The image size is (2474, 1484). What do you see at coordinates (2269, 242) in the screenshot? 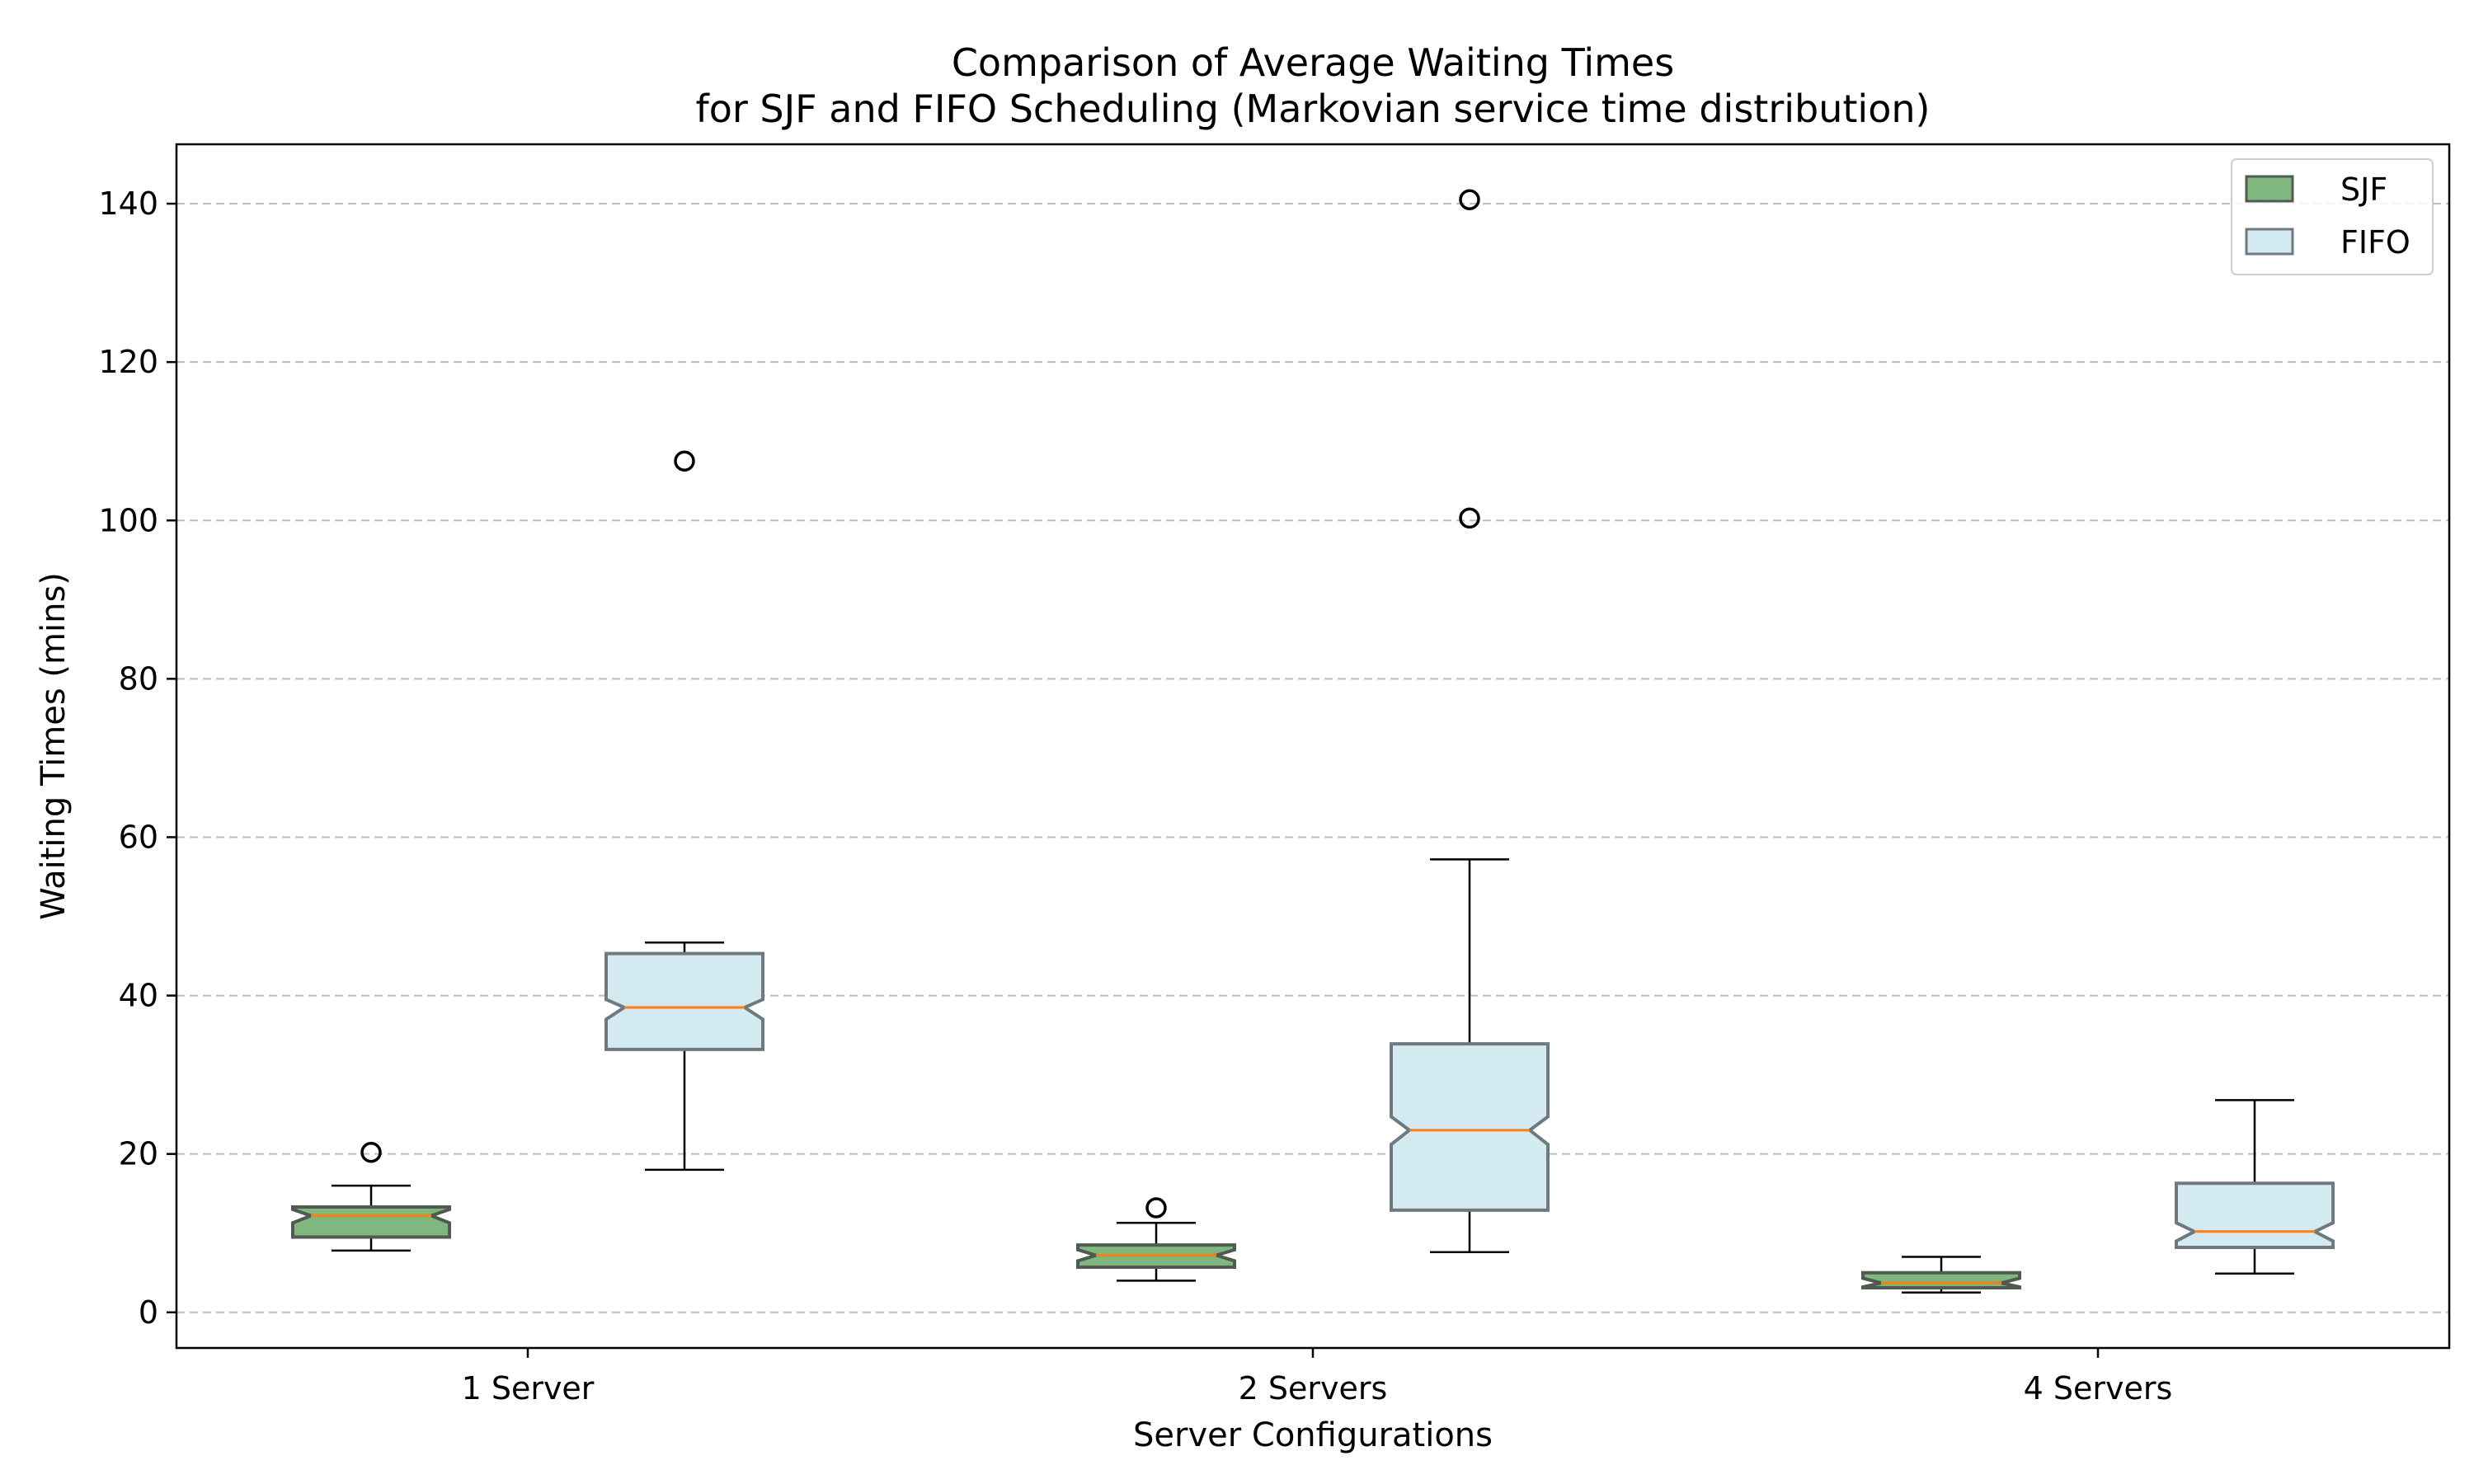
I see `legend-swatch-fifo` at bounding box center [2269, 242].